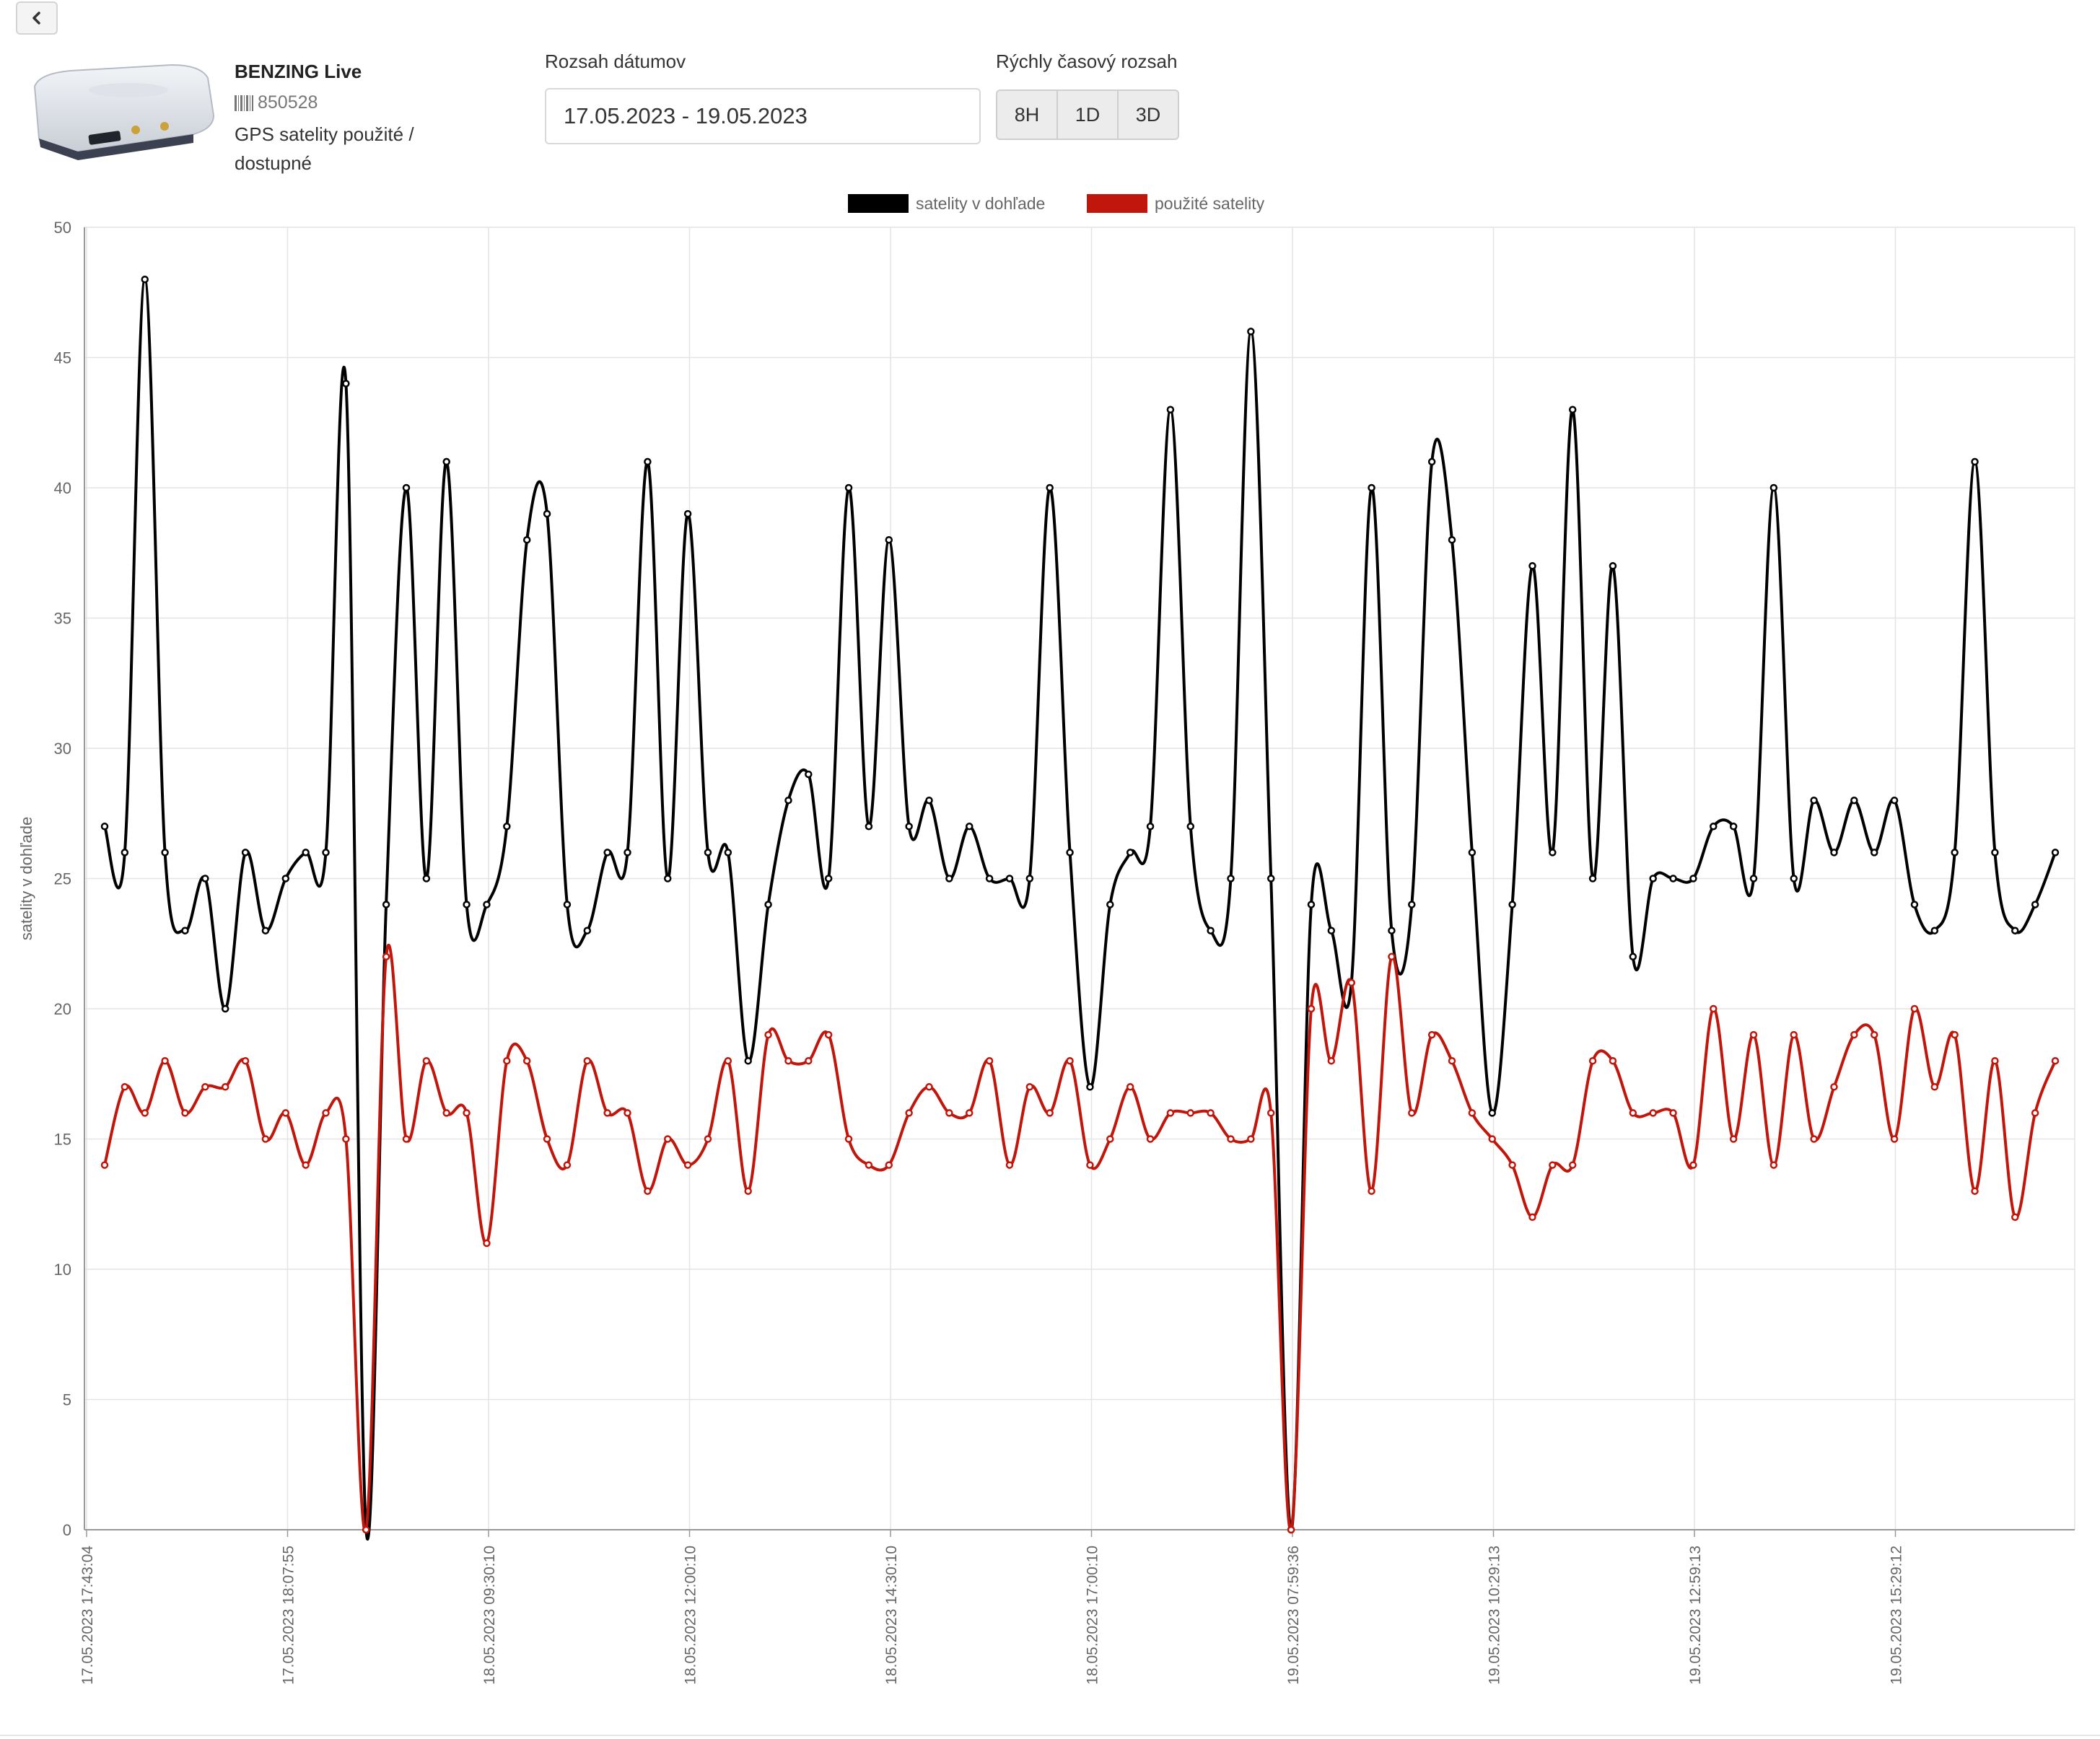 The height and width of the screenshot is (1739, 2100). What do you see at coordinates (489, 1615) in the screenshot?
I see `x-tick-label: 18.05.2023 09:30:10` at bounding box center [489, 1615].